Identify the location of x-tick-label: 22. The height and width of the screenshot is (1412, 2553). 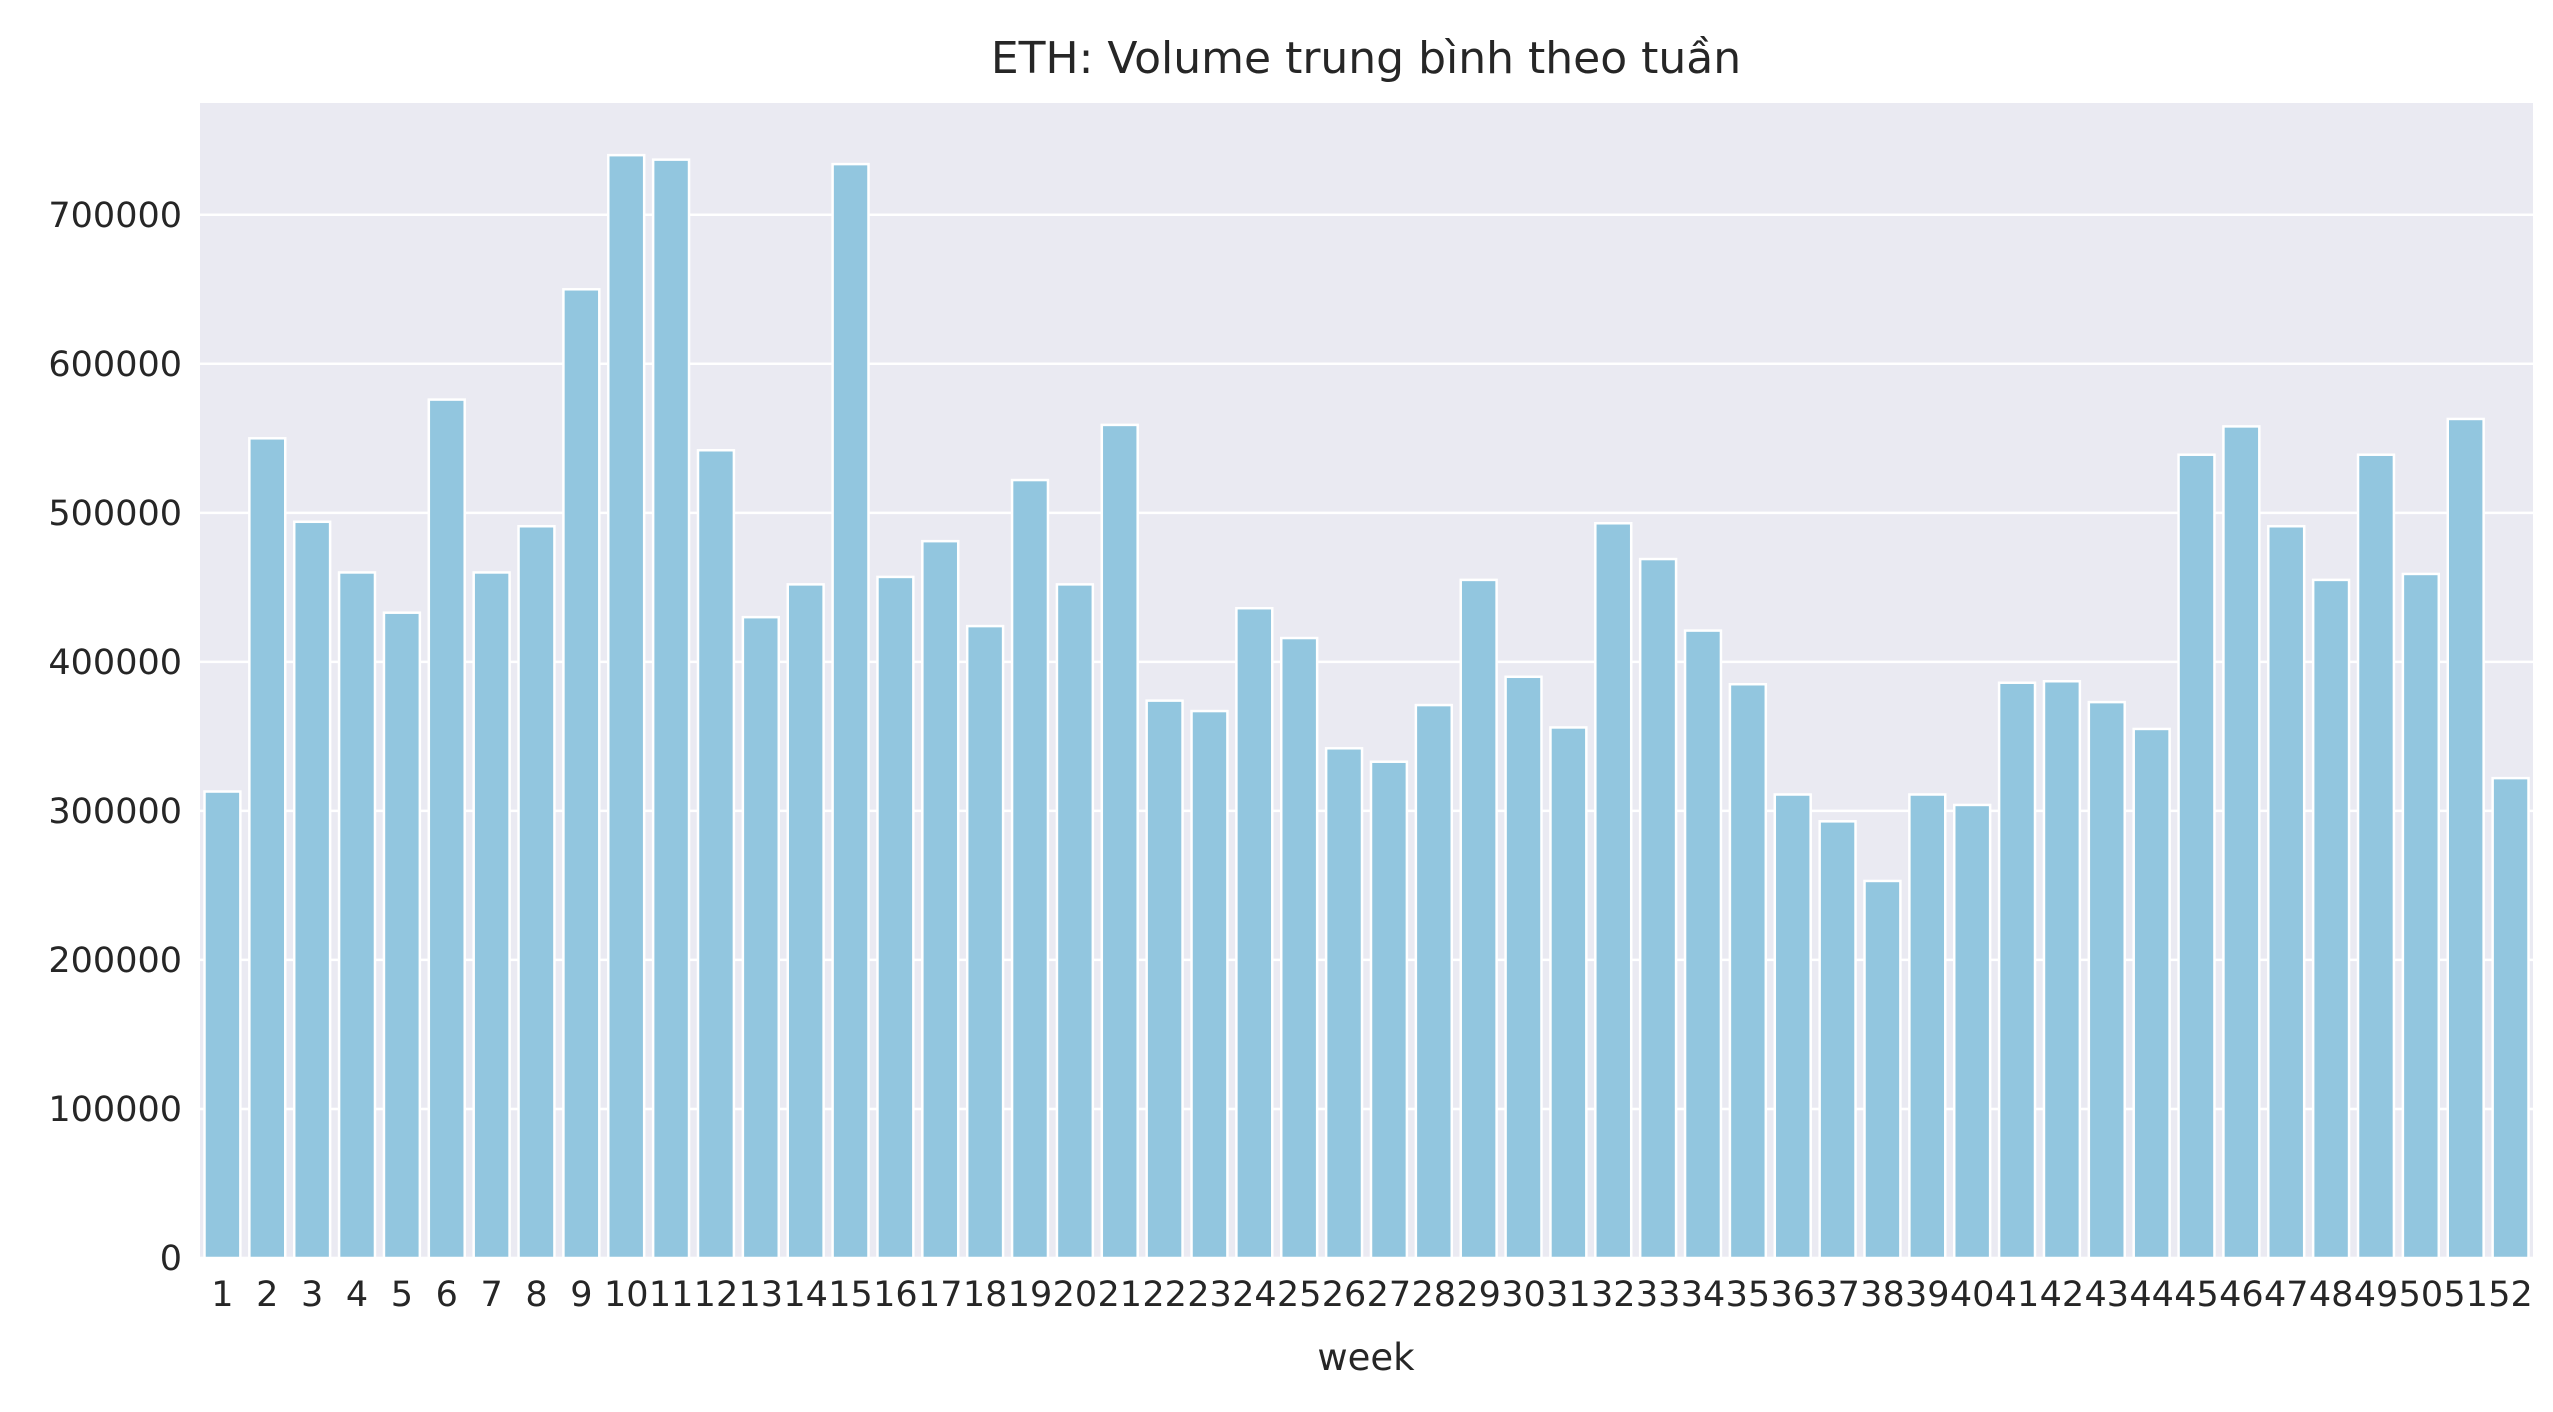
(1164, 1295).